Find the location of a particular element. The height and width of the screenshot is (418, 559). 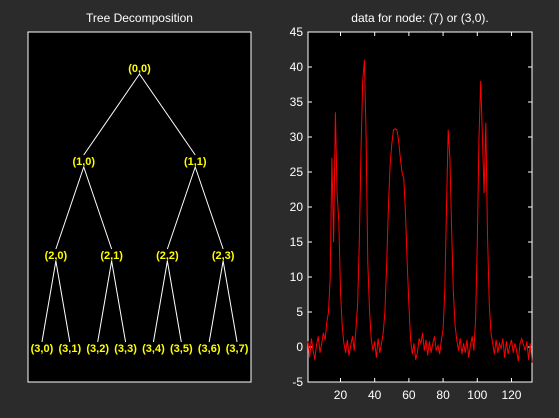

data-panel-title: data for node: (7) or (3,0). is located at coordinates (420, 18).